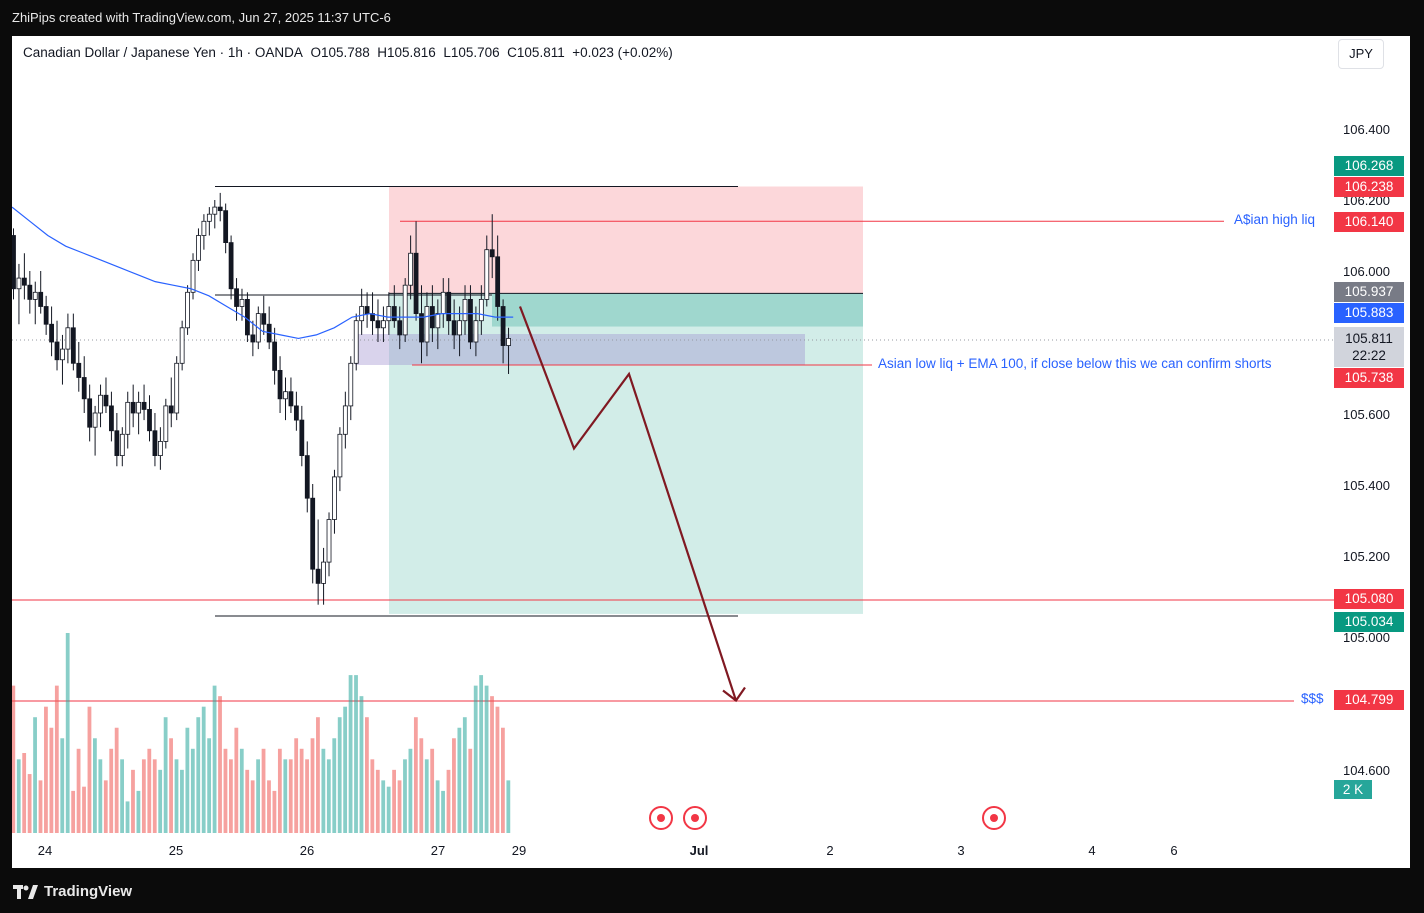 Image resolution: width=1424 pixels, height=913 pixels. What do you see at coordinates (626, 240) in the screenshot?
I see `stop-zone` at bounding box center [626, 240].